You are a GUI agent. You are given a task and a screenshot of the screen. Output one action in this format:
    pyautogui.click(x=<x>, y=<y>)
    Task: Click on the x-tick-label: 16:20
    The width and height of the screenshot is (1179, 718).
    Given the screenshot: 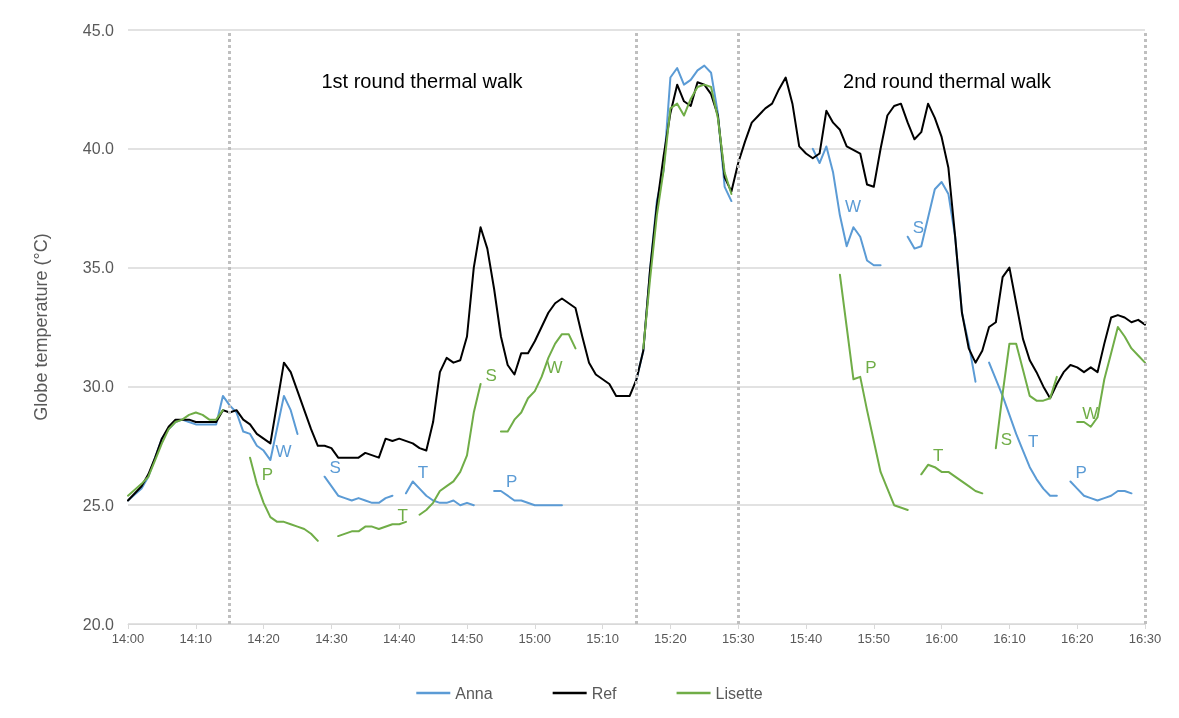 What is the action you would take?
    pyautogui.click(x=1077, y=638)
    